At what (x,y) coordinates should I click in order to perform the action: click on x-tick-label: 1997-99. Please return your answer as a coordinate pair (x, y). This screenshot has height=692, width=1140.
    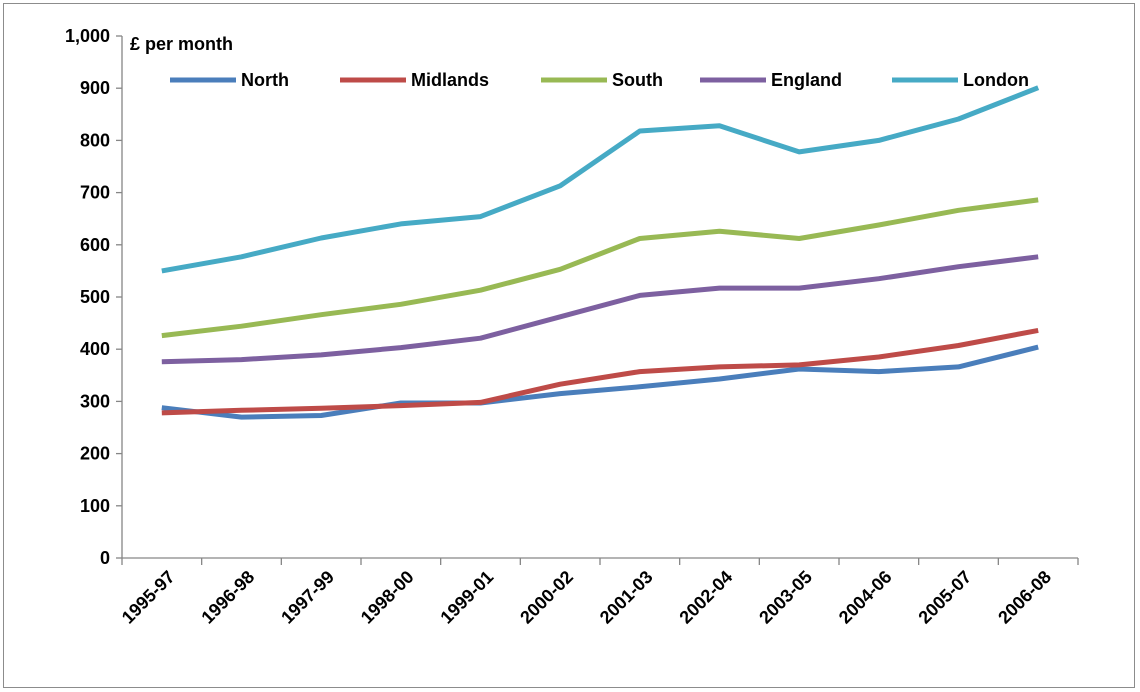
    Looking at the image, I should click on (307, 597).